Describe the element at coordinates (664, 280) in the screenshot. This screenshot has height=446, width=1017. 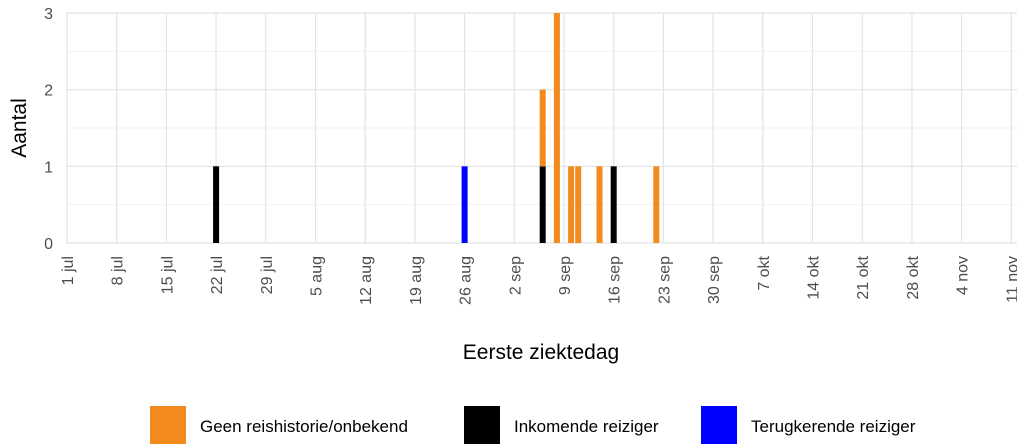
I see `x-tick-label: 23 sep` at that location.